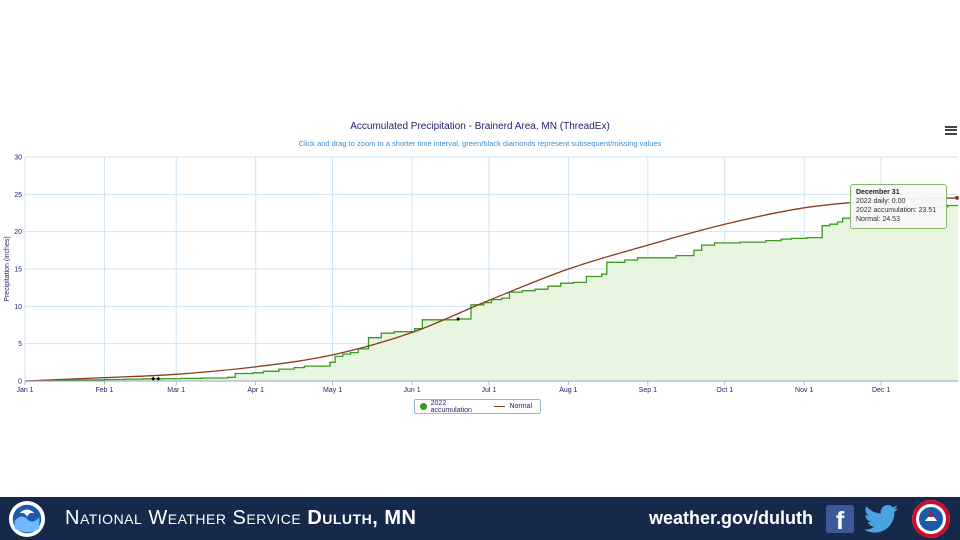 This screenshot has width=960, height=540. What do you see at coordinates (18, 195) in the screenshot?
I see `y-tick-label: 25` at bounding box center [18, 195].